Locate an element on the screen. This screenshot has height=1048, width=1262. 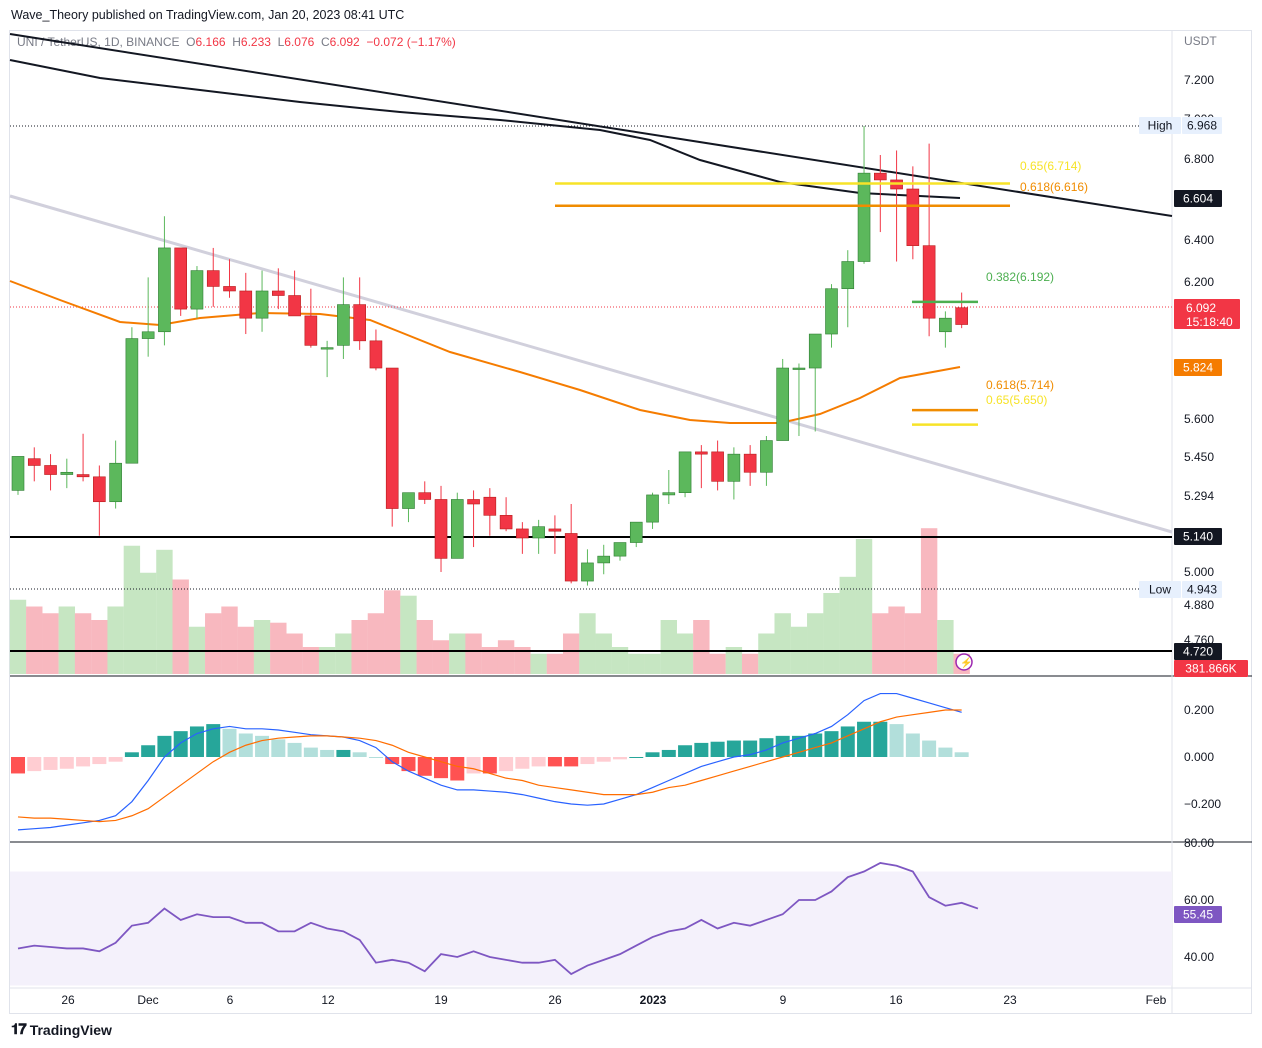
price-tick-label: 6.400 is located at coordinates (1199, 240).